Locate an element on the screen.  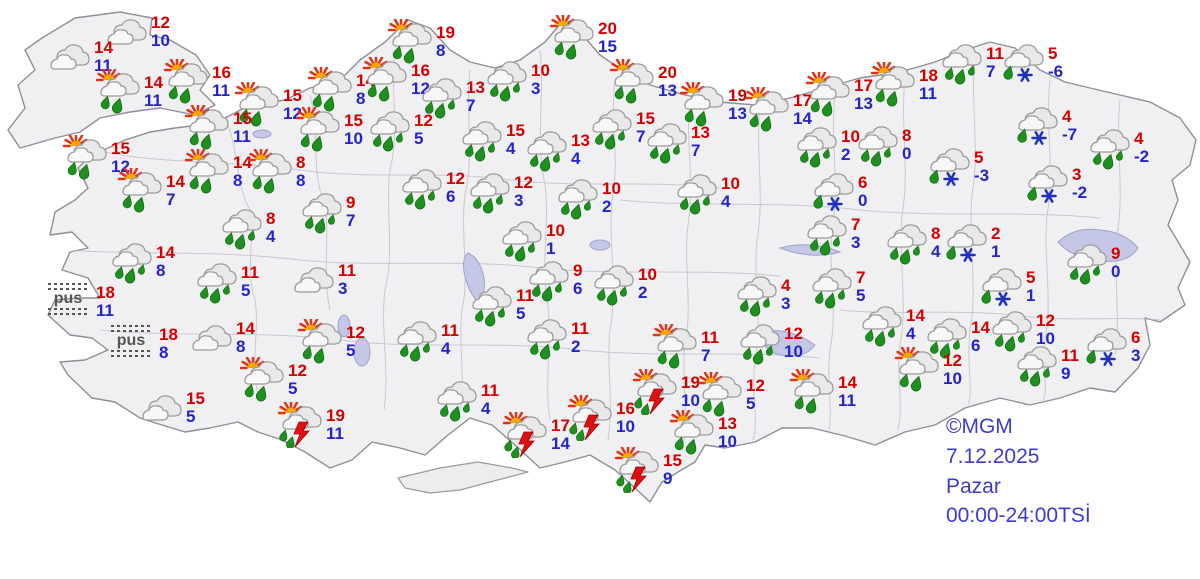
sun-thunder-icon is located at coordinates (636, 470).